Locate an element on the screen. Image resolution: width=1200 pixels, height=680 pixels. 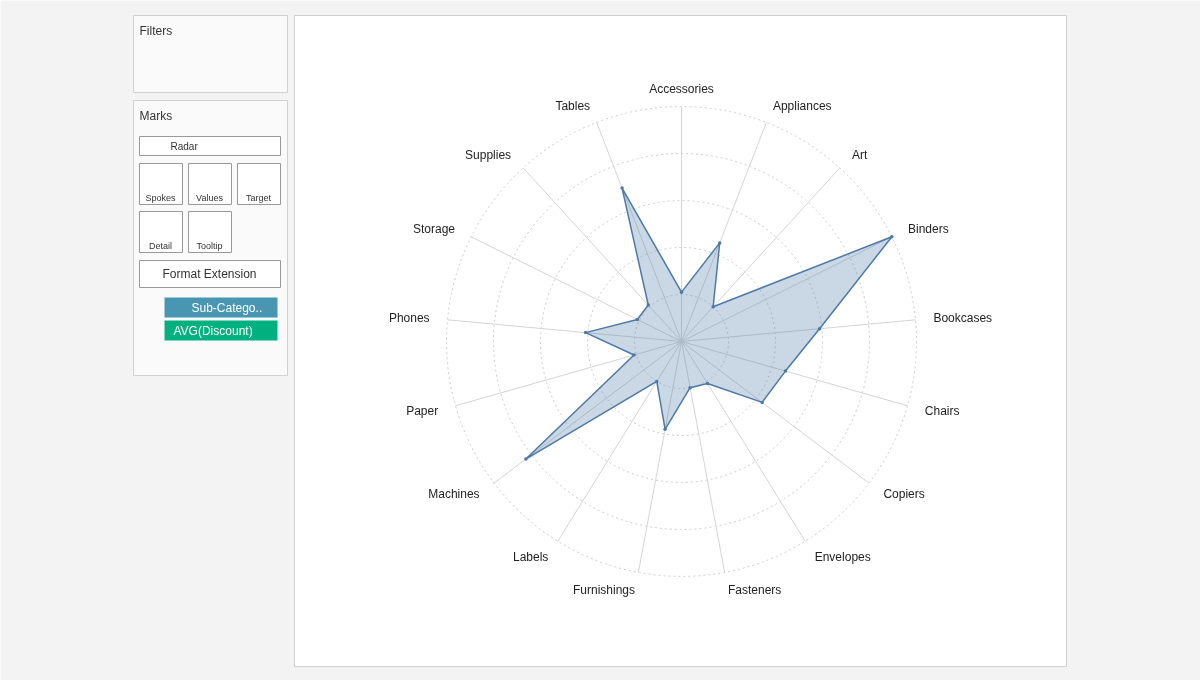
spoke-label: Copiers is located at coordinates (904, 493).